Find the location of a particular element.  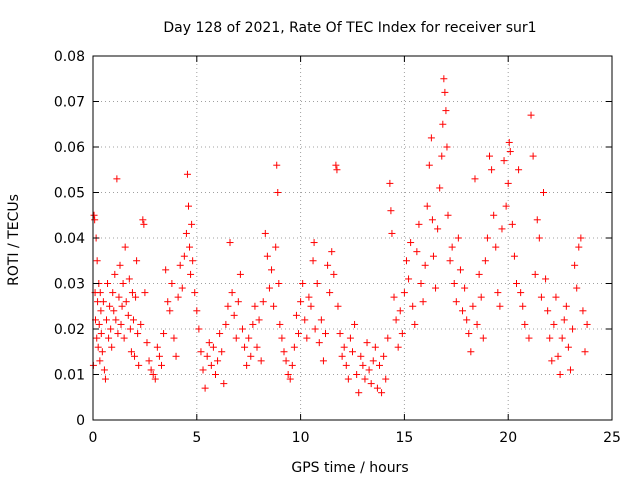

y-tick-label: 0.03 is located at coordinates (69, 285).